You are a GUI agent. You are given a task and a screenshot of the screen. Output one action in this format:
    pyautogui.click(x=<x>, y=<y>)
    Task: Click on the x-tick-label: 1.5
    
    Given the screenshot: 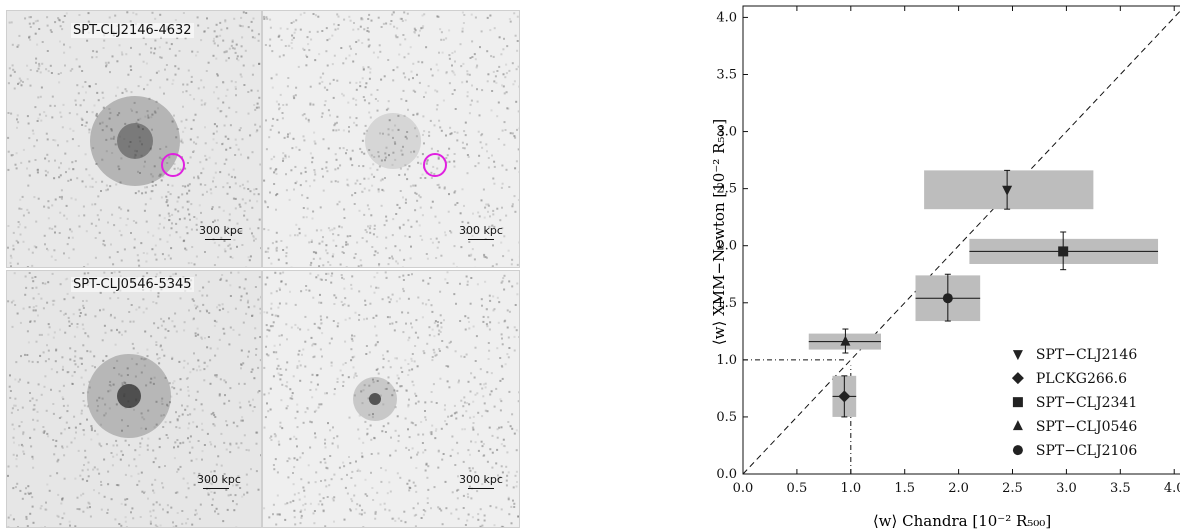 What is the action you would take?
    pyautogui.click(x=904, y=488)
    